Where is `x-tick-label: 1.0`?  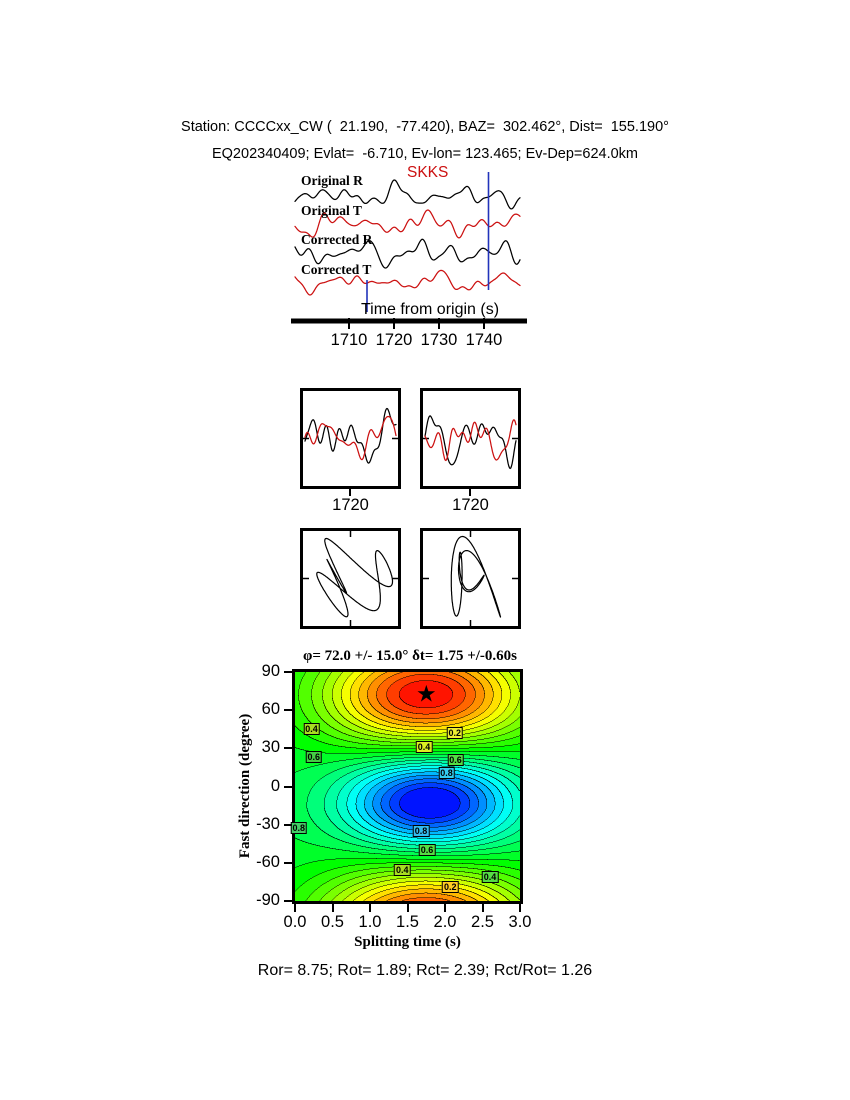 x-tick-label: 1.0 is located at coordinates (370, 922).